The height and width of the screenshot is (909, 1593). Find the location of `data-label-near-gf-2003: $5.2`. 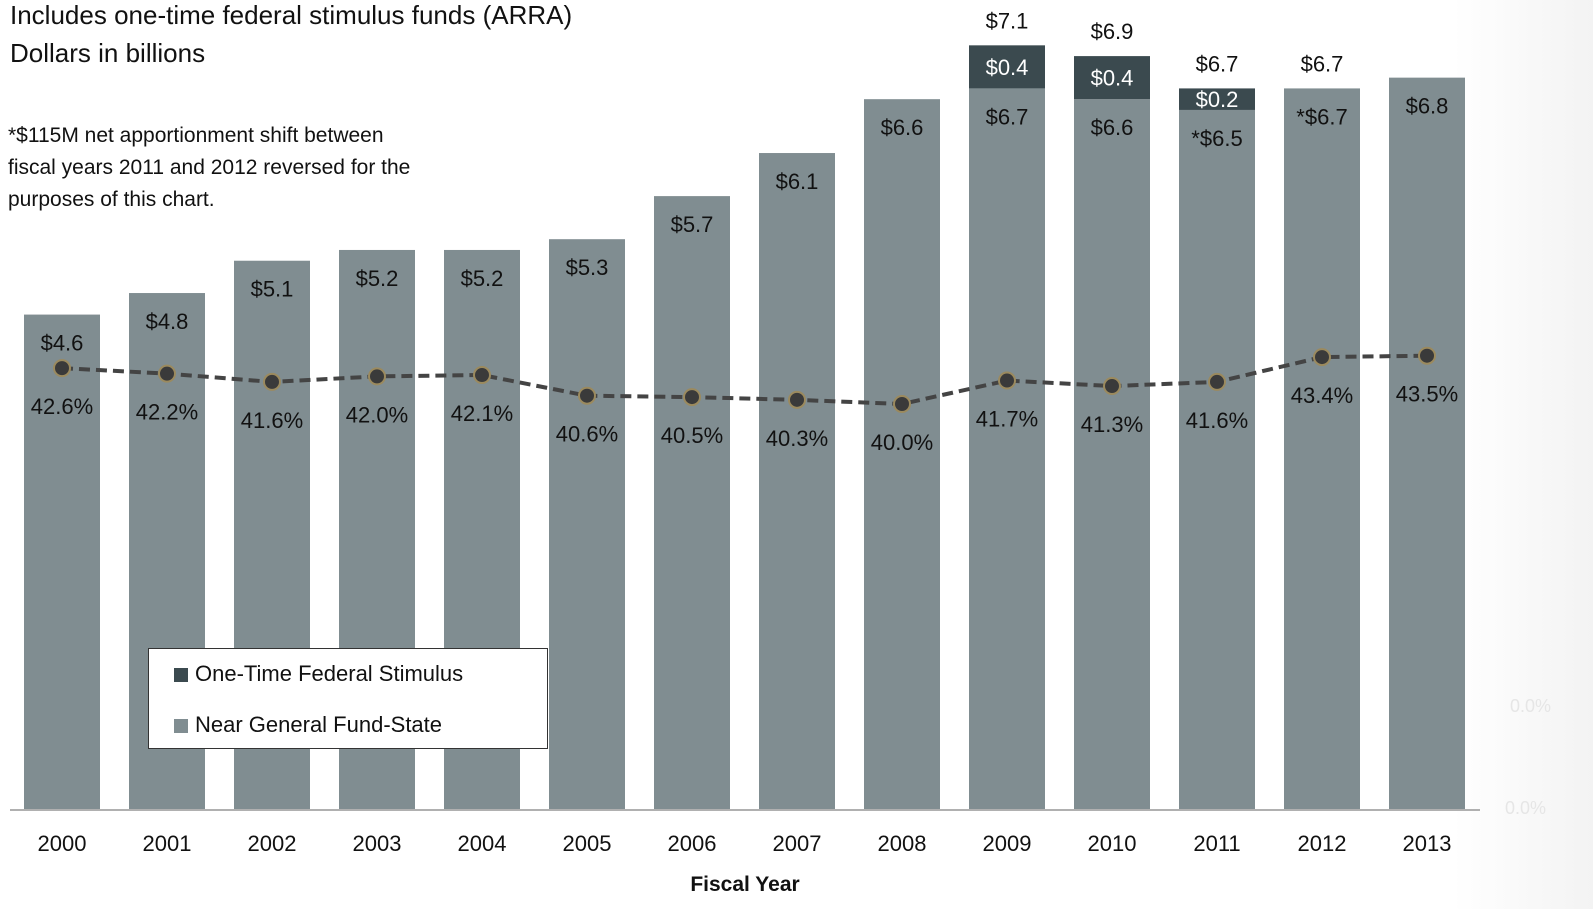

data-label-near-gf-2003: $5.2 is located at coordinates (377, 278).